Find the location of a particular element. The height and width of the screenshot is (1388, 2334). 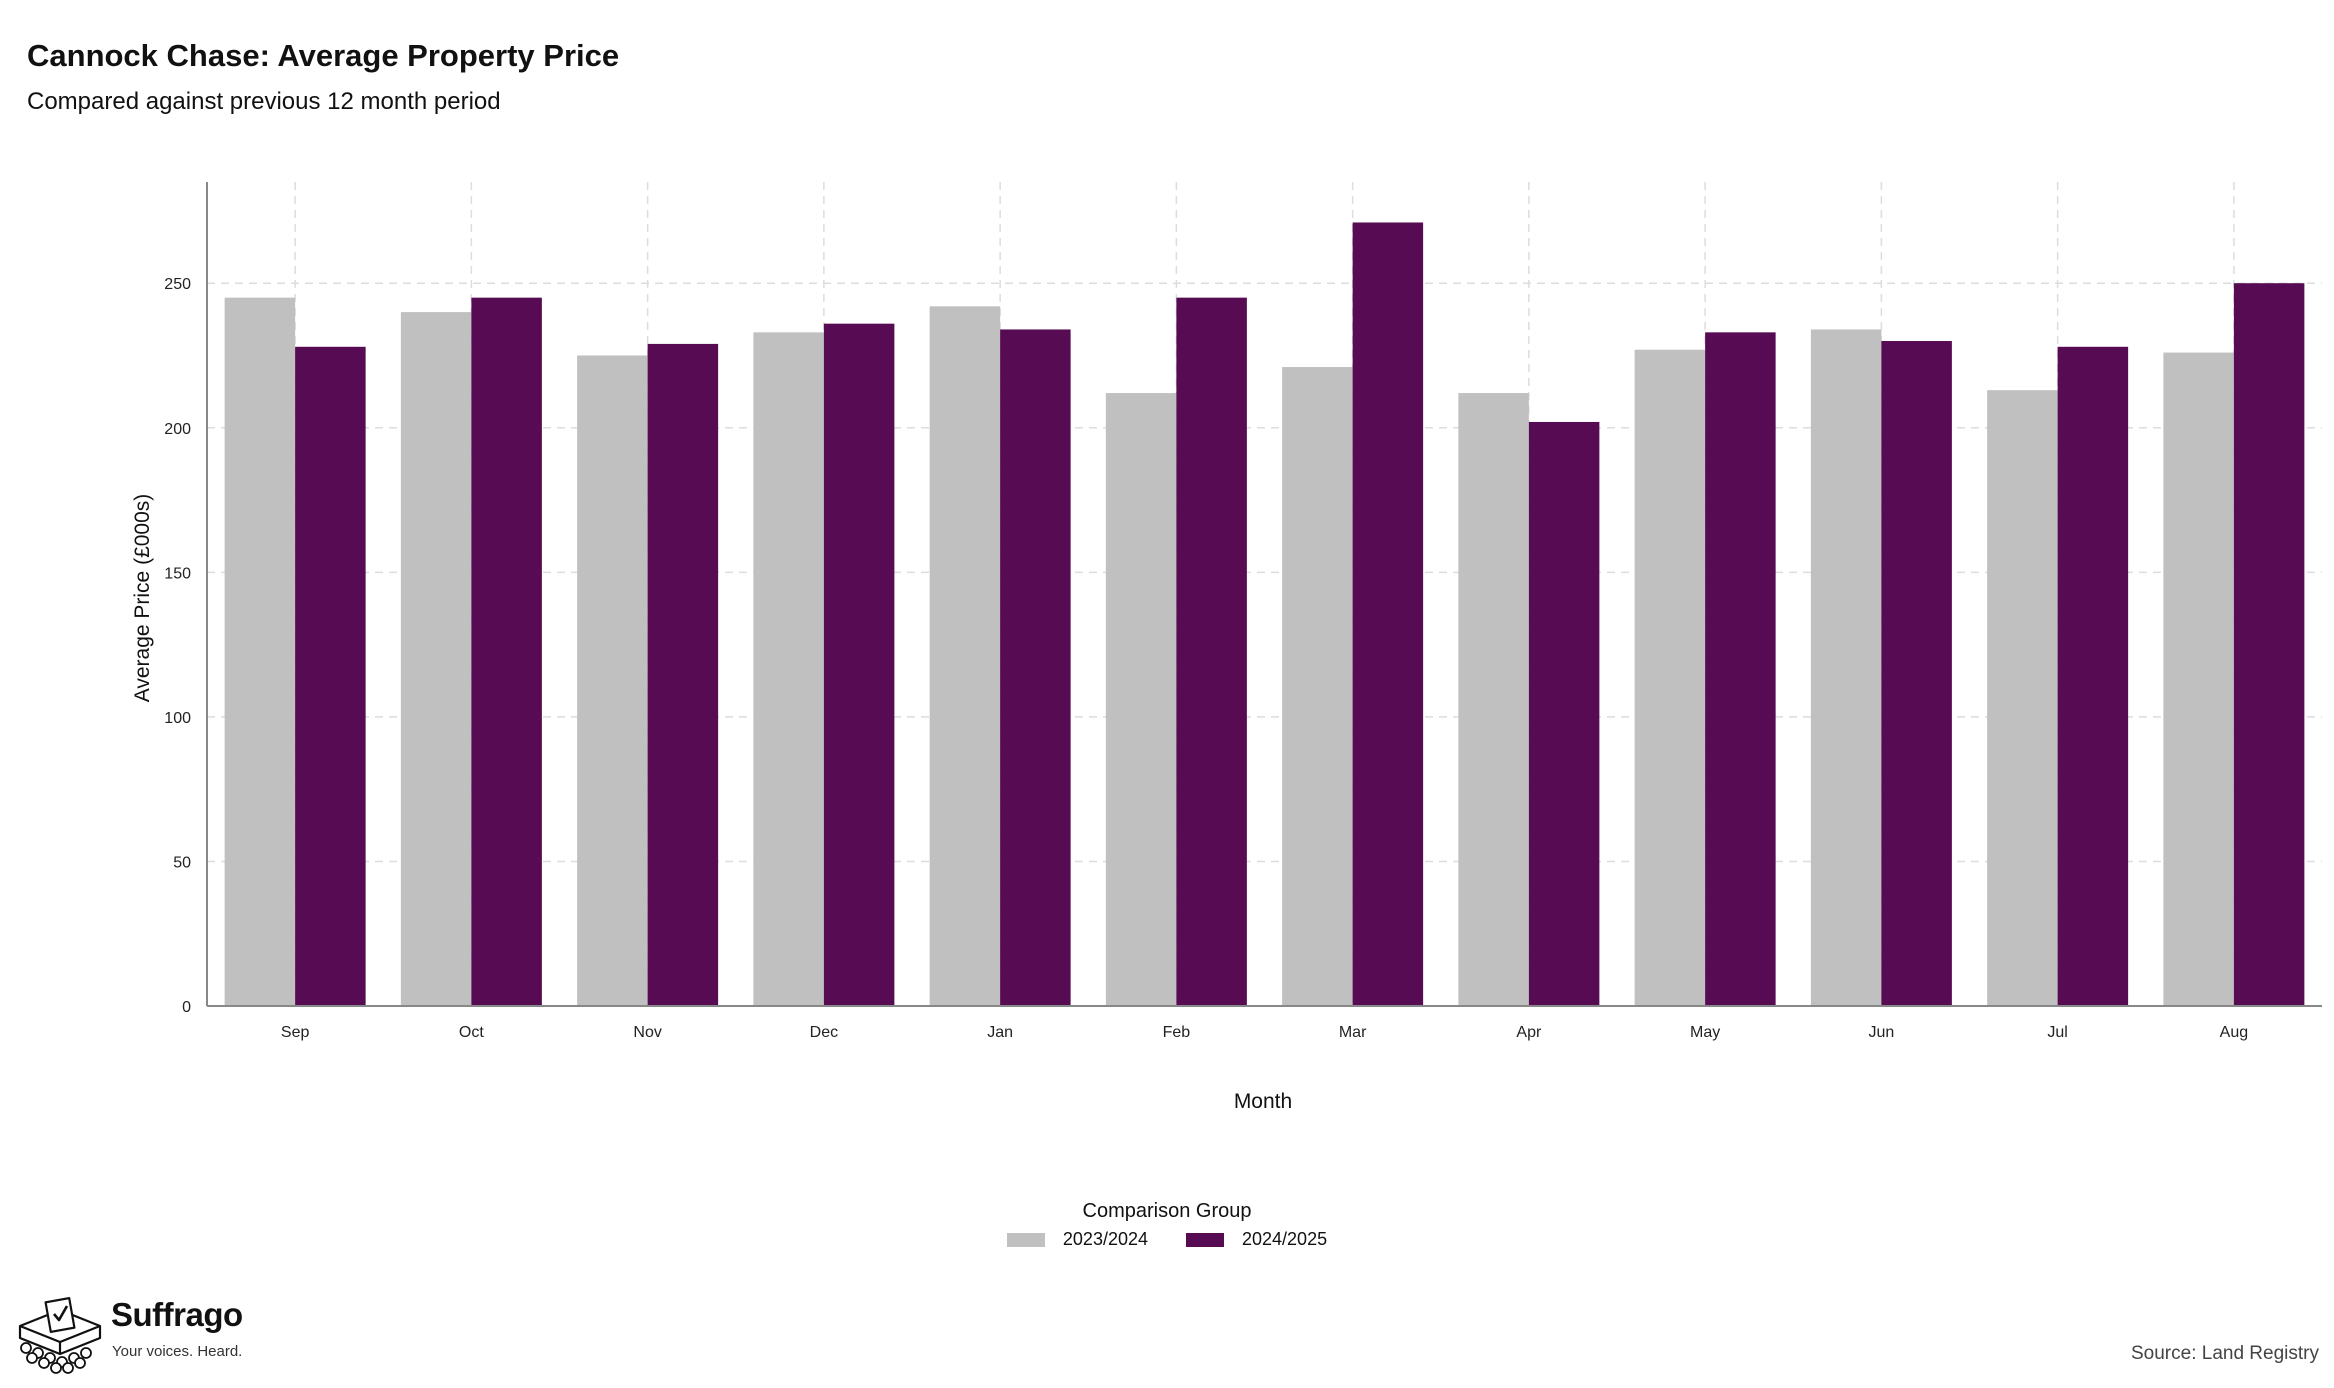

x-tick-label: May is located at coordinates (1705, 1032).